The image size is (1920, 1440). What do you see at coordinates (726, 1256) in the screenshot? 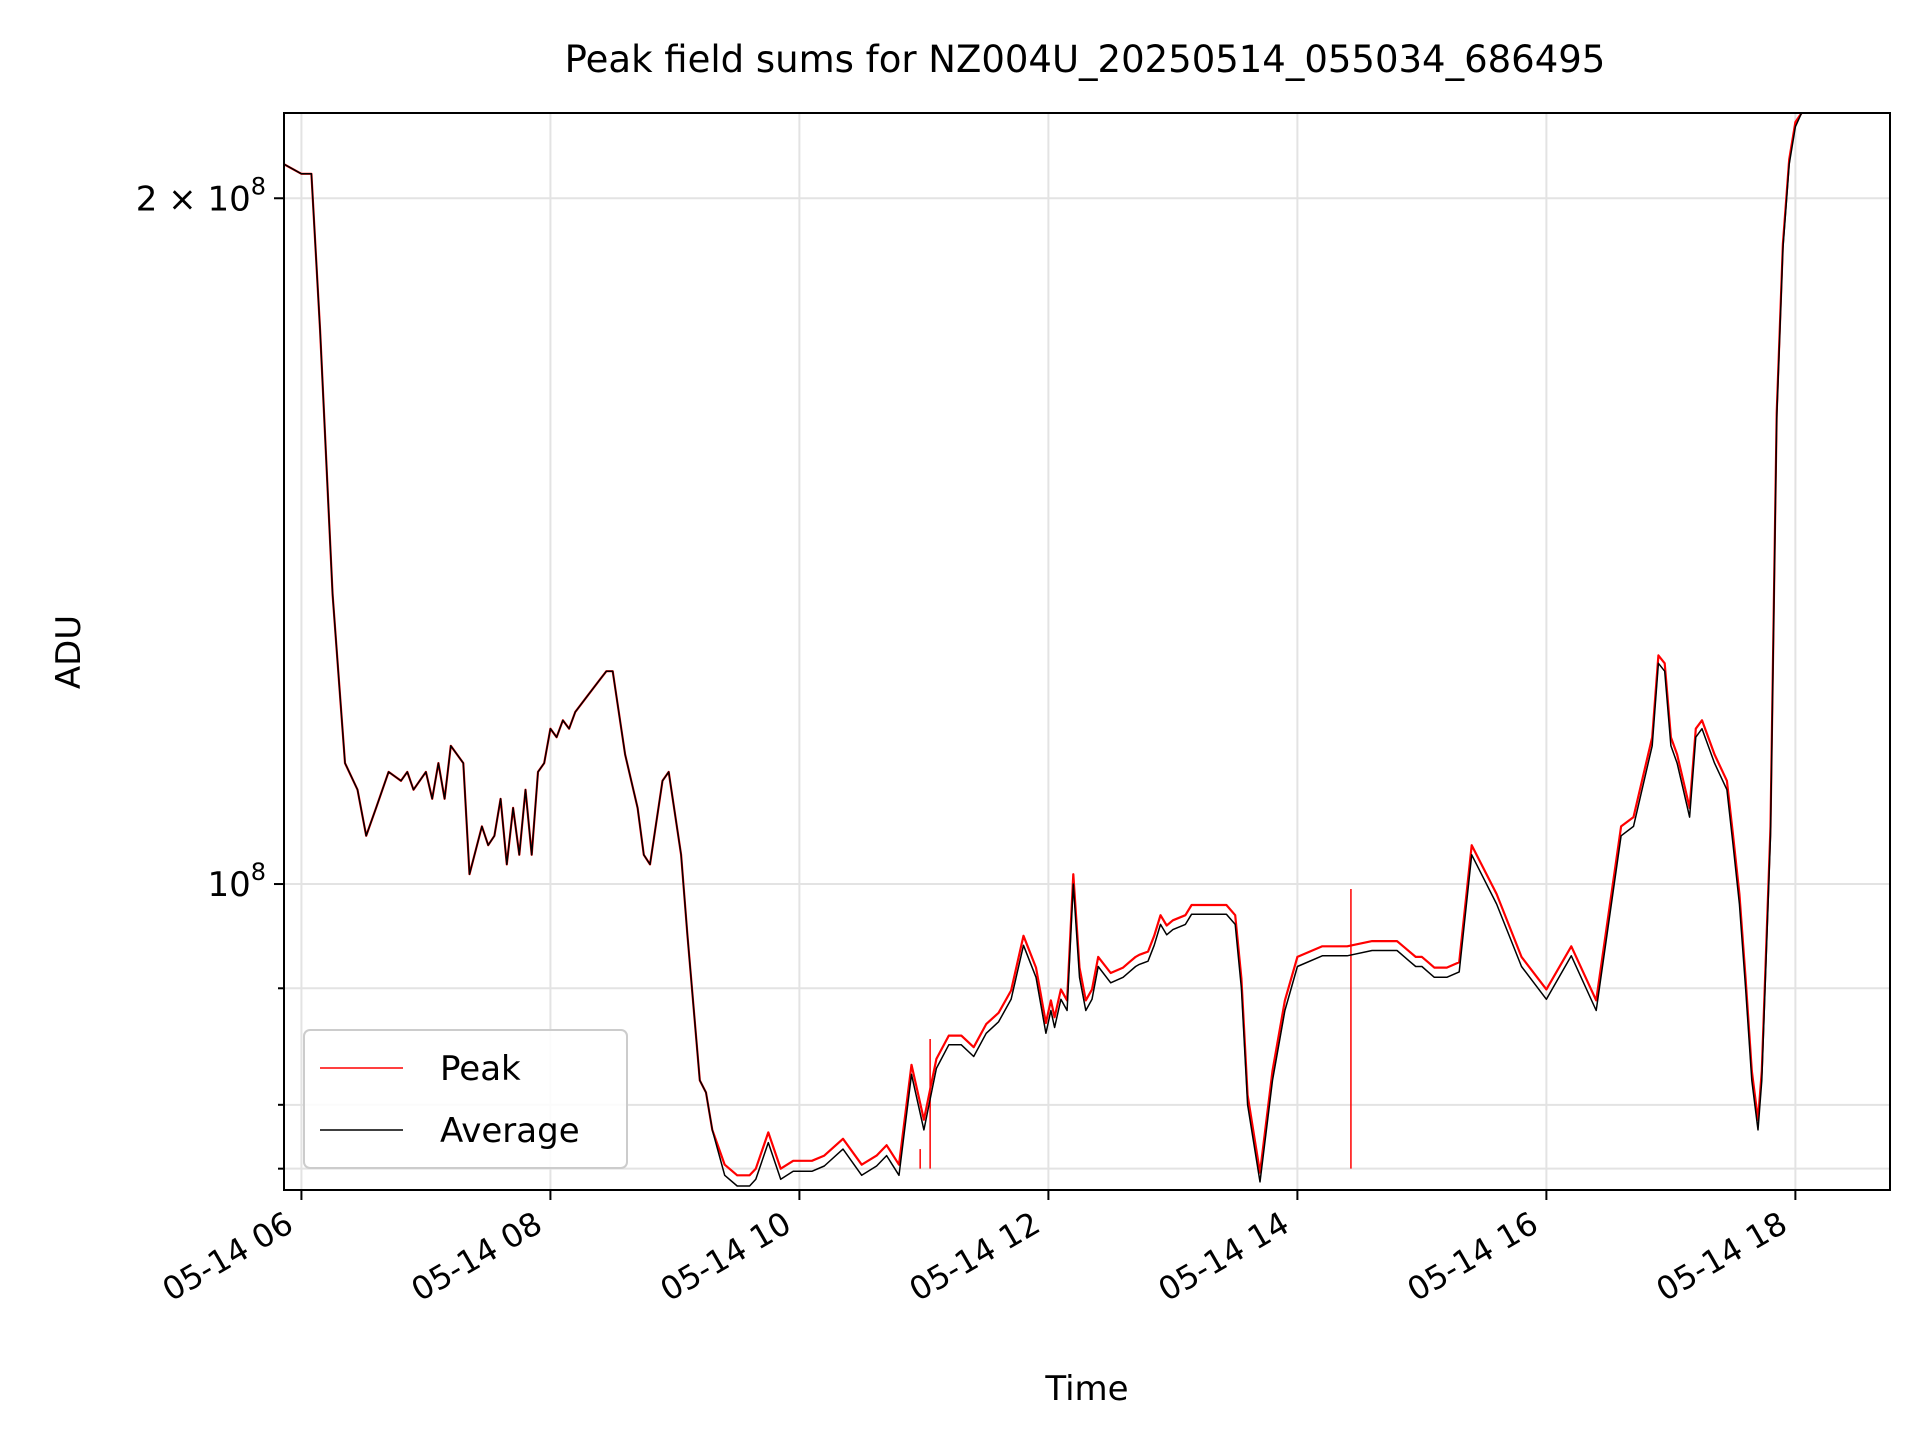
I see `x-tick-label: 05-14 10` at bounding box center [726, 1256].